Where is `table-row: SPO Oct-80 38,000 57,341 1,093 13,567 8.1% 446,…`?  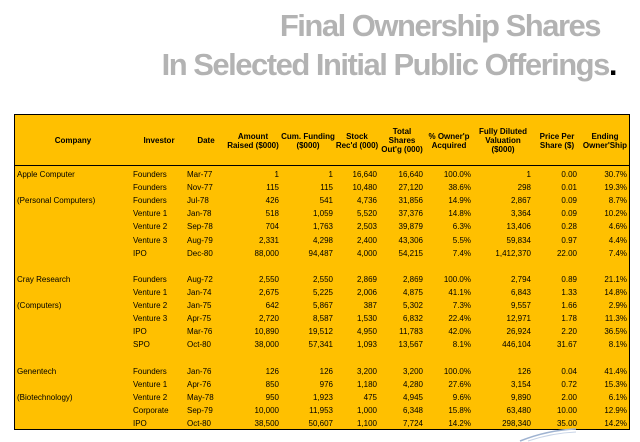 table-row: SPO Oct-80 38,000 57,341 1,093 13,567 8.1% 446,… is located at coordinates (322, 344).